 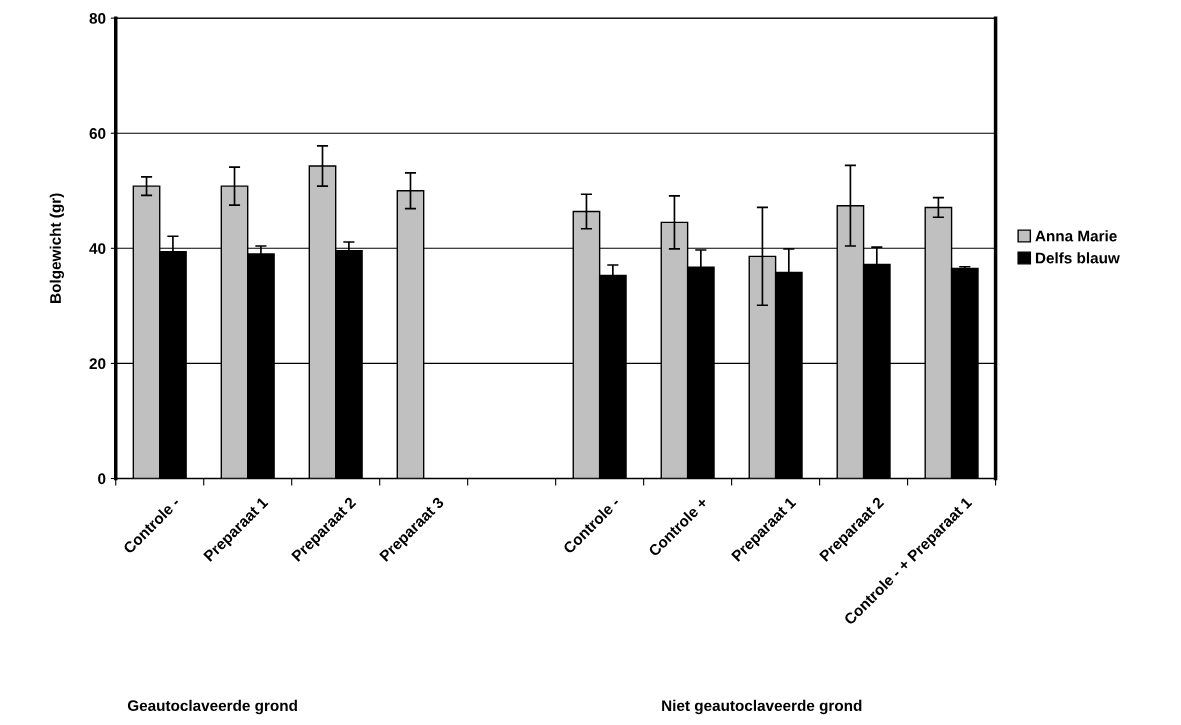 What do you see at coordinates (762, 707) in the screenshot?
I see `text: Niet geautoclaveerde grond` at bounding box center [762, 707].